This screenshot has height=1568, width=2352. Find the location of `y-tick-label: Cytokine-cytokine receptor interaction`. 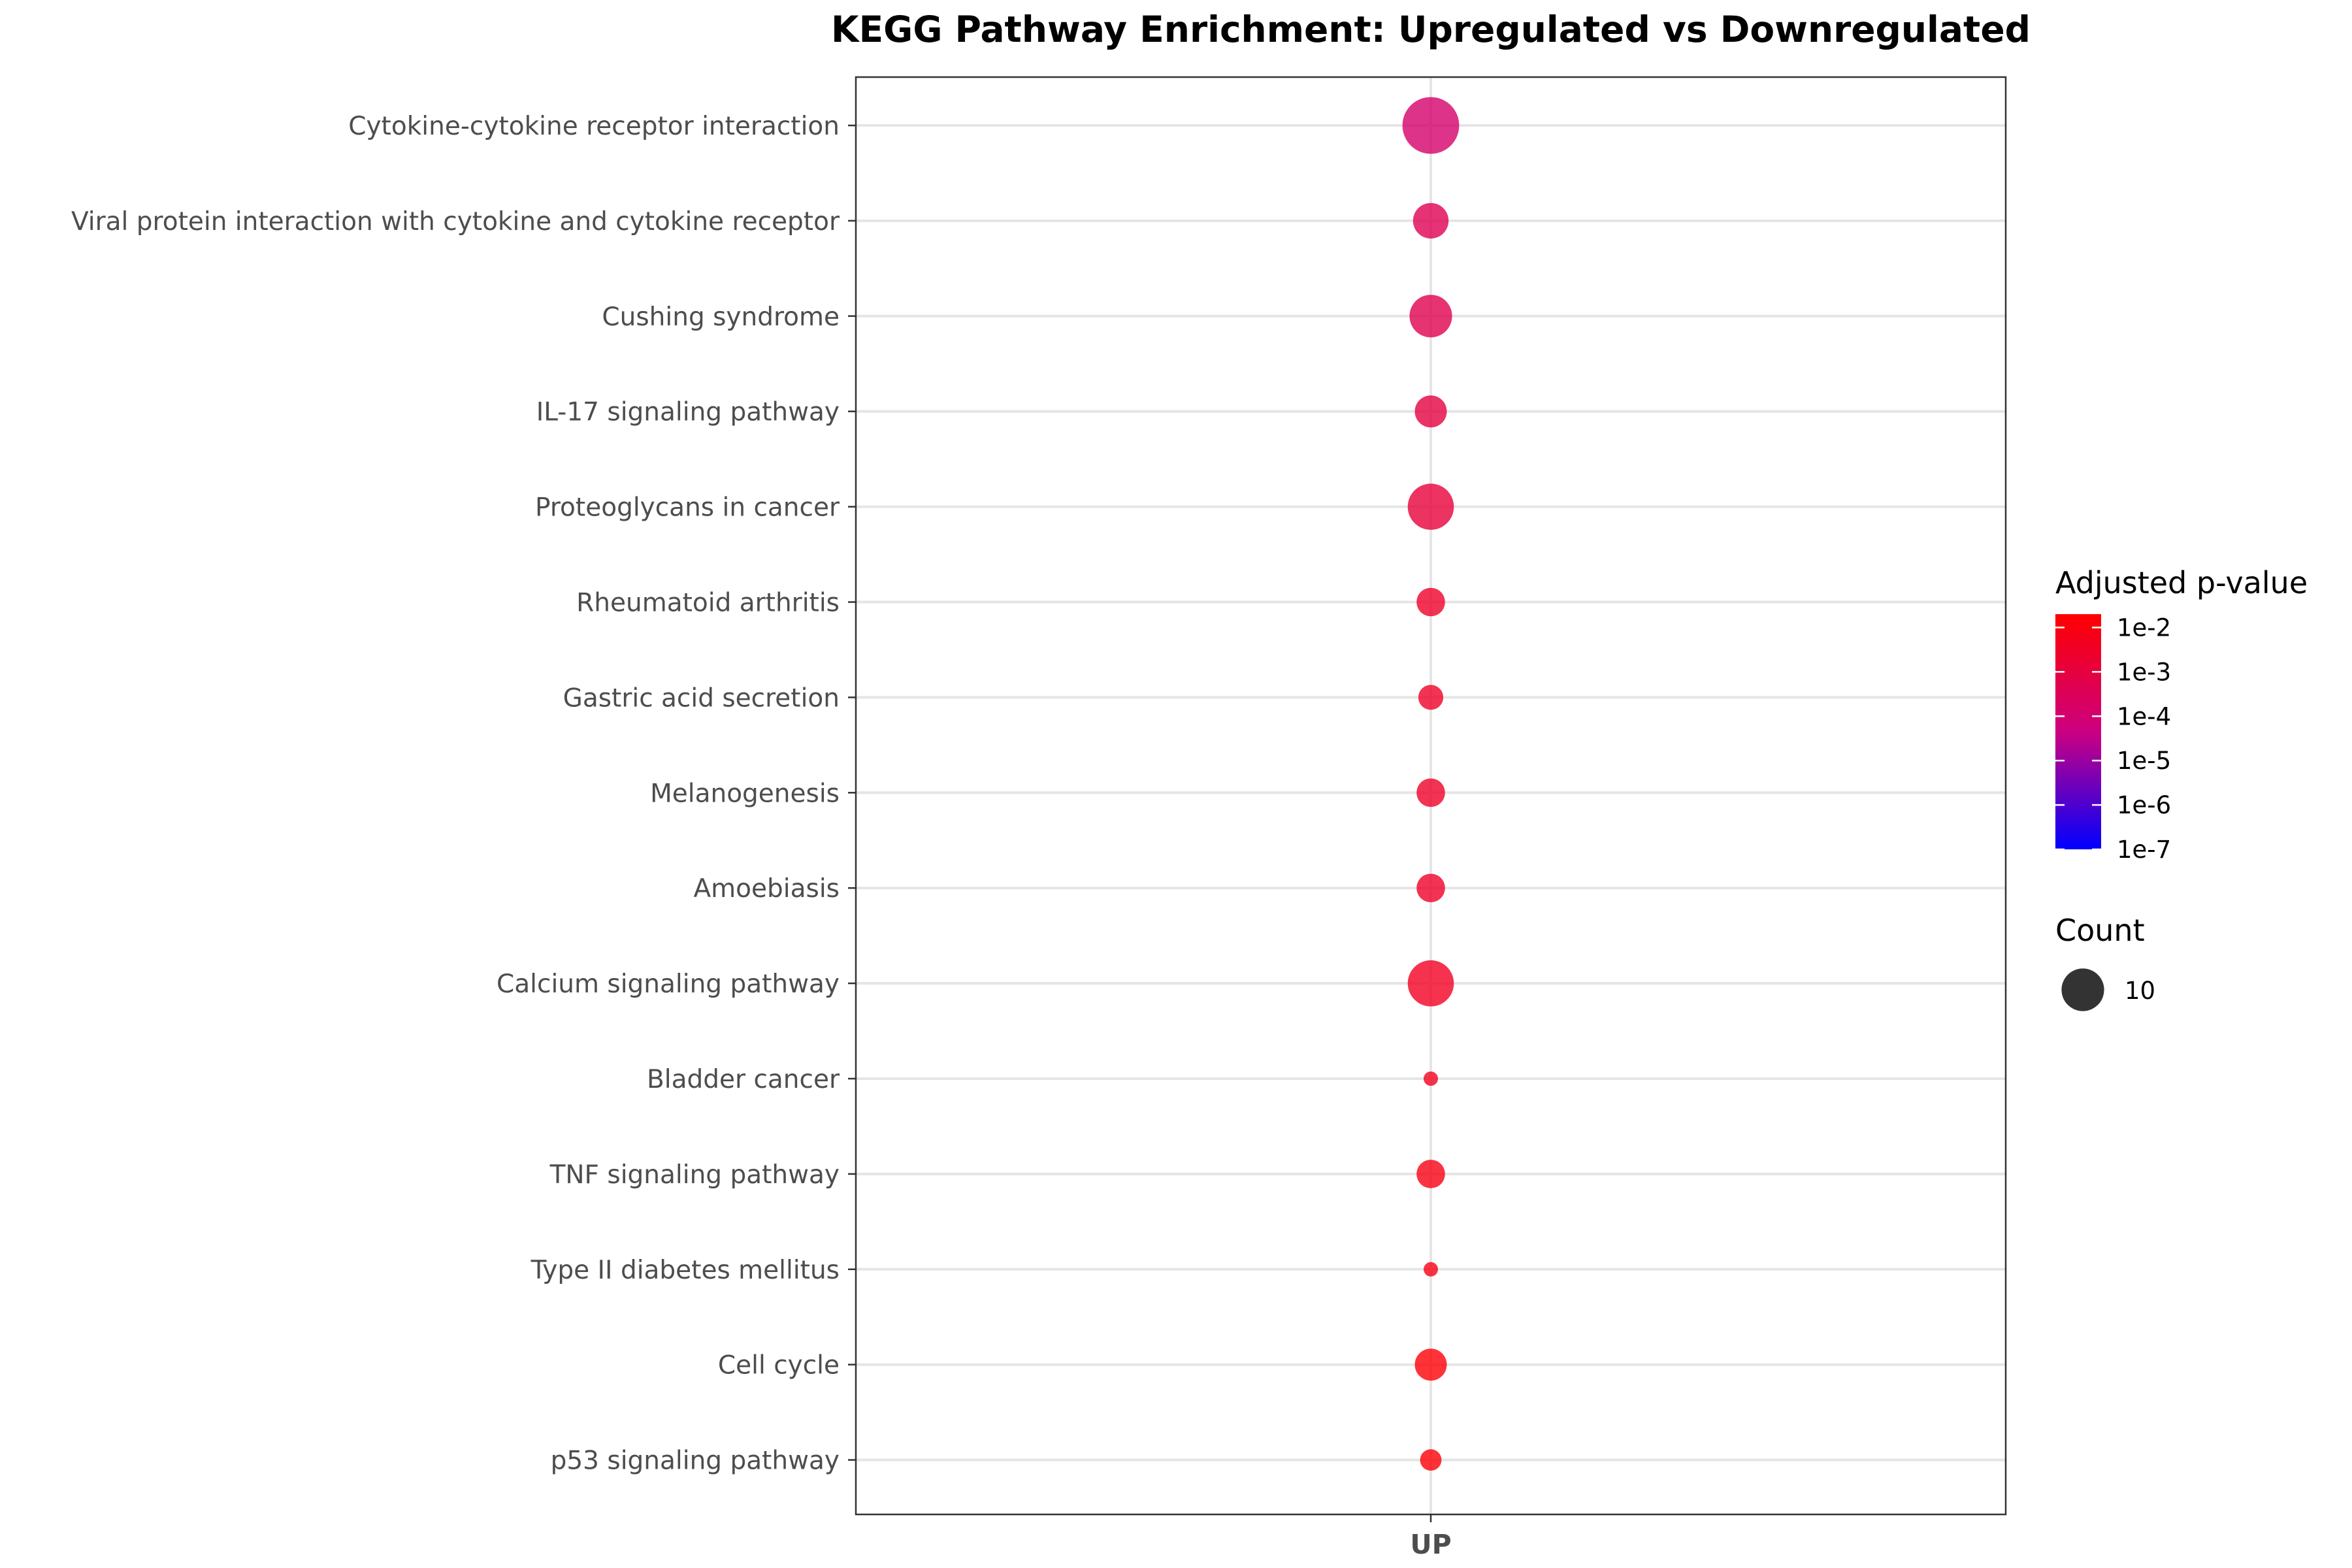

y-tick-label: Cytokine-cytokine receptor interaction is located at coordinates (594, 126).